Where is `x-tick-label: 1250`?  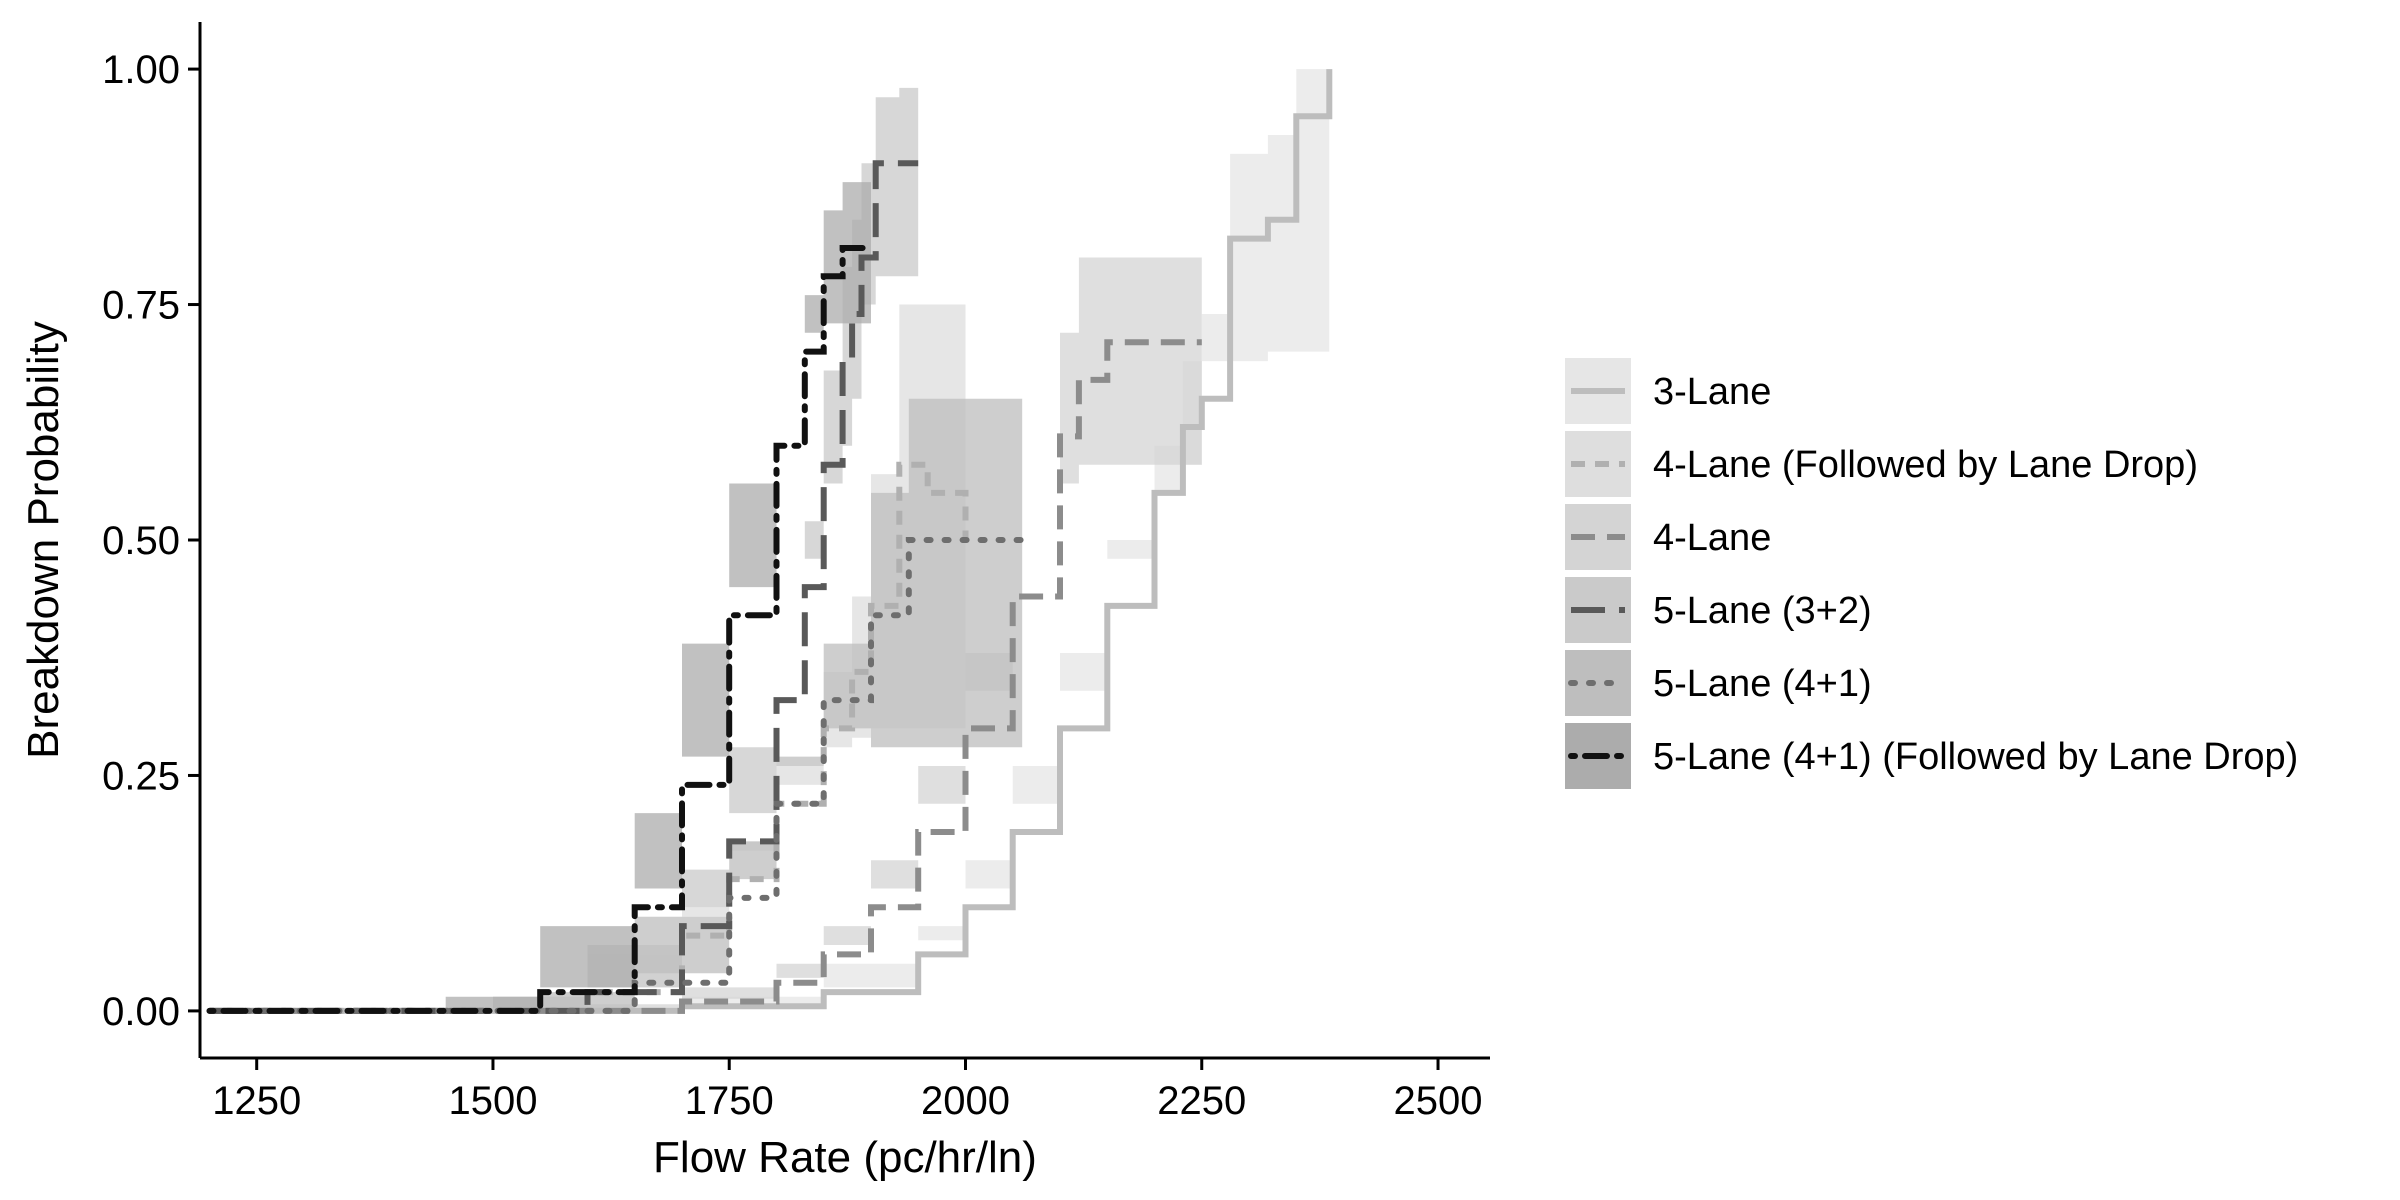
x-tick-label: 1250 is located at coordinates (256, 1101).